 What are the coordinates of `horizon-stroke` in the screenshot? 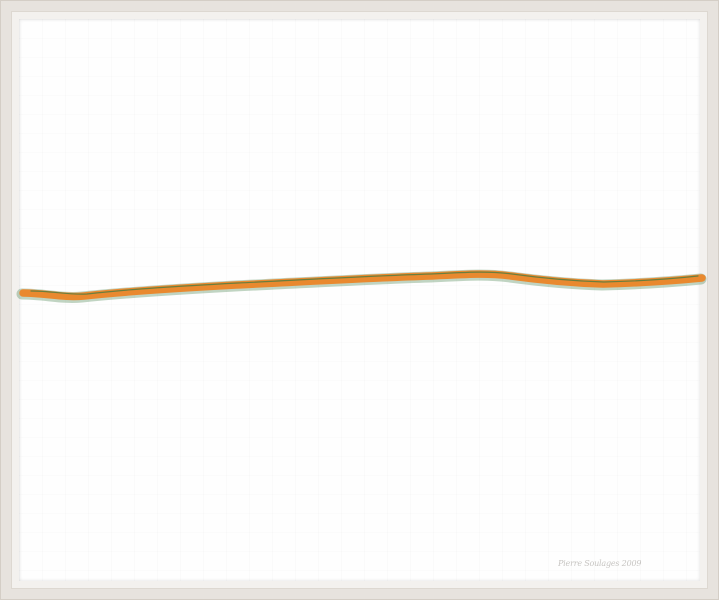 It's located at (362, 285).